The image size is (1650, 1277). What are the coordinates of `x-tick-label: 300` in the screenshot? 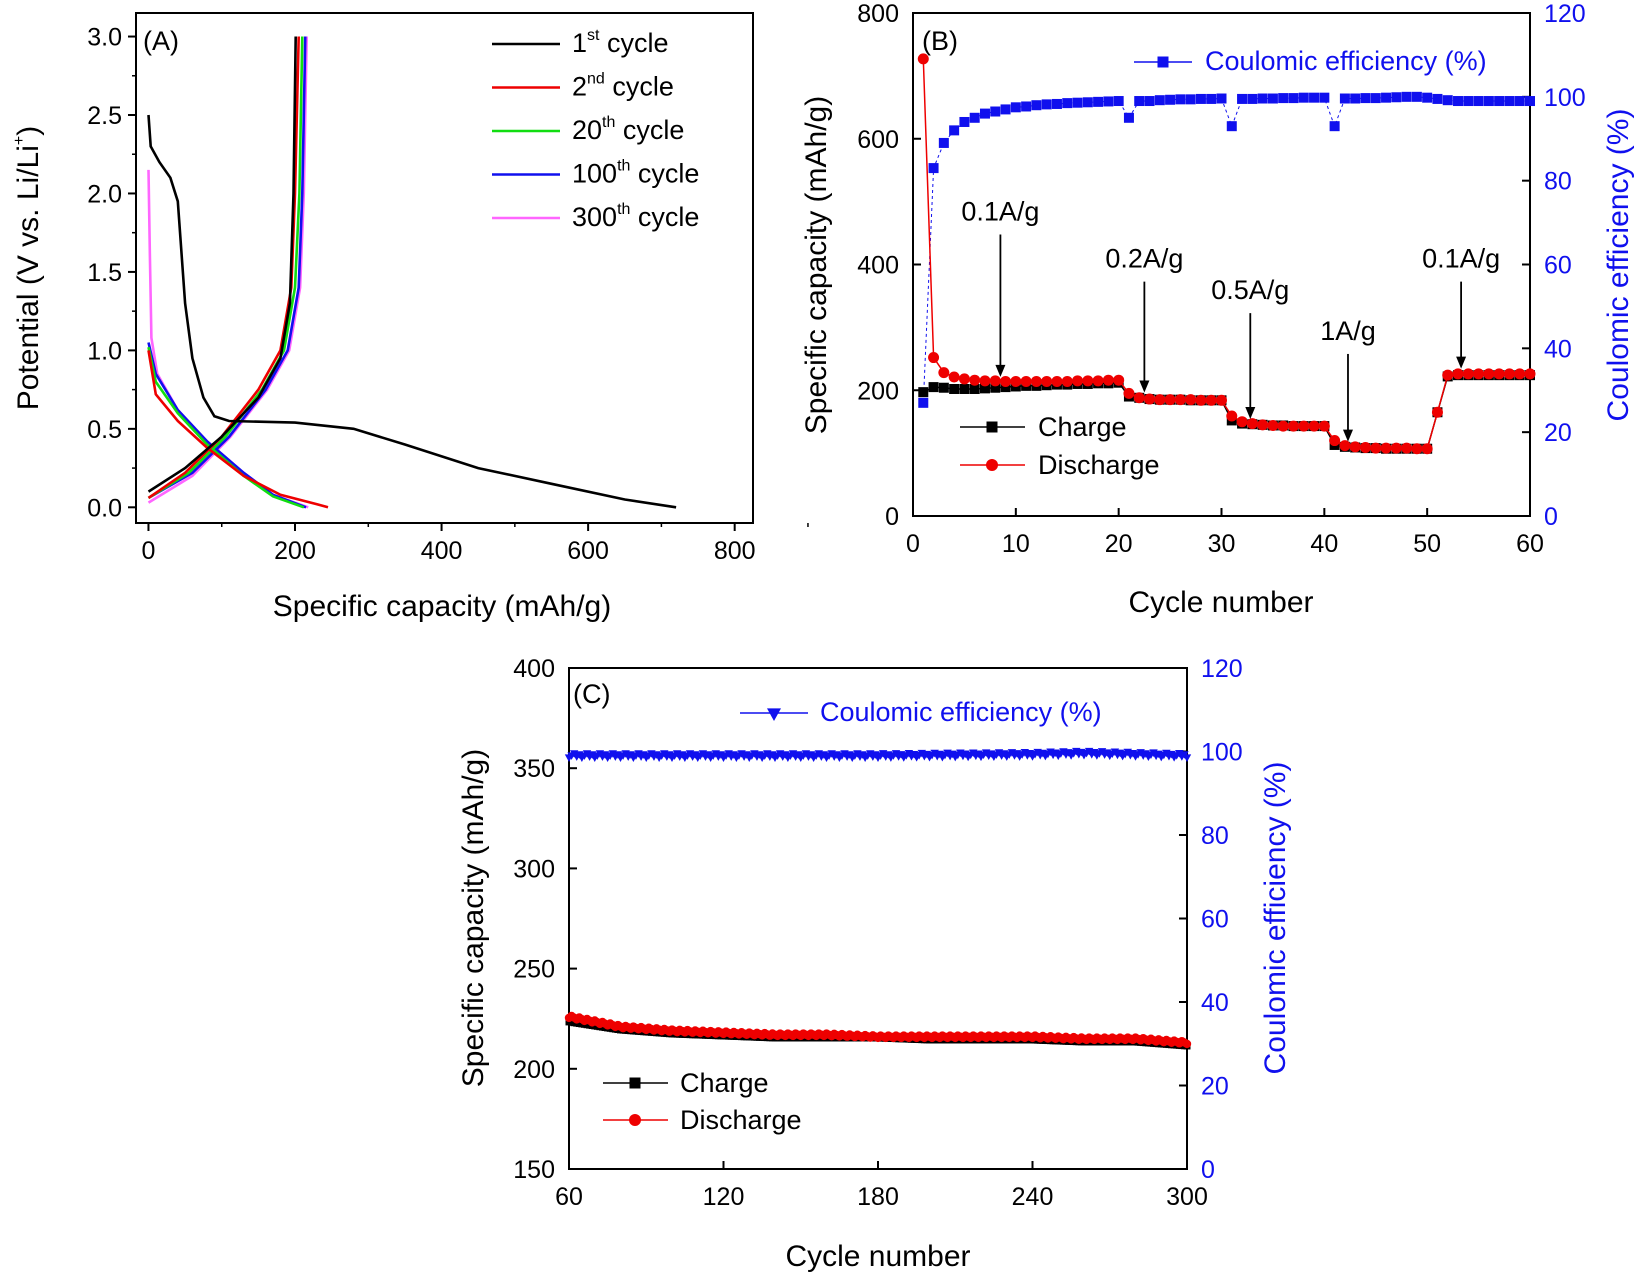 It's located at (1187, 1197).